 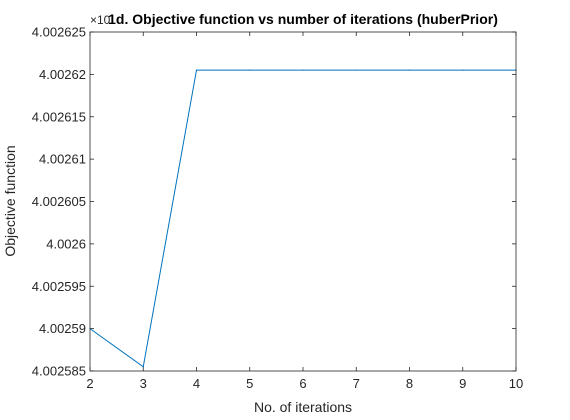 What do you see at coordinates (66, 243) in the screenshot?
I see `y-tick-label: 4.0026` at bounding box center [66, 243].